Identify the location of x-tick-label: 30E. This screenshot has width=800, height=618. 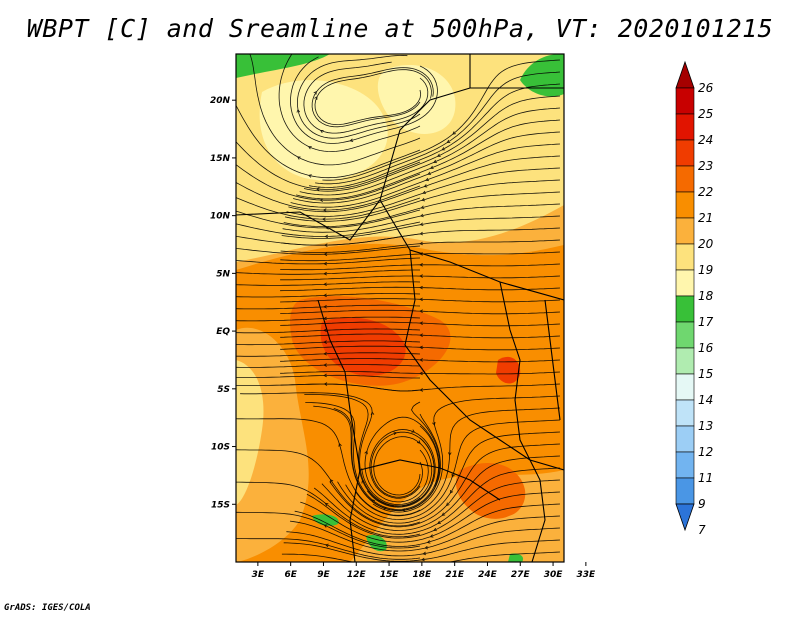
(554, 575).